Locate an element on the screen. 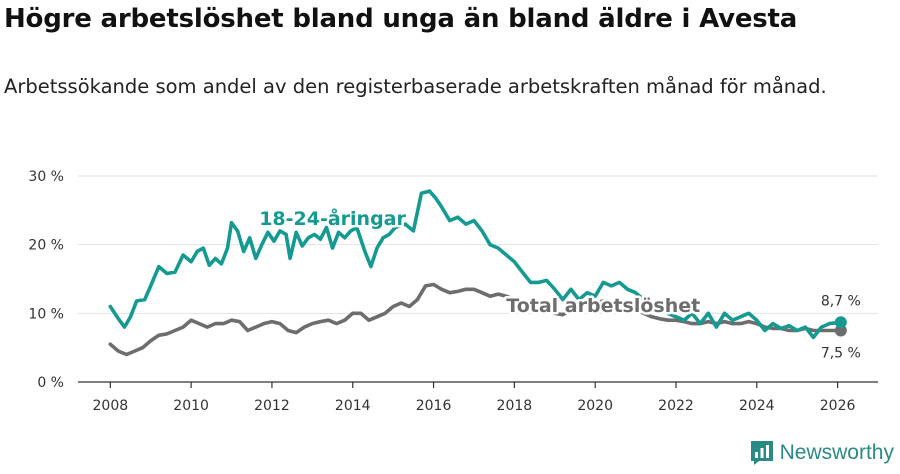 The width and height of the screenshot is (900, 474). y-tick-label: 0 % is located at coordinates (50, 383).